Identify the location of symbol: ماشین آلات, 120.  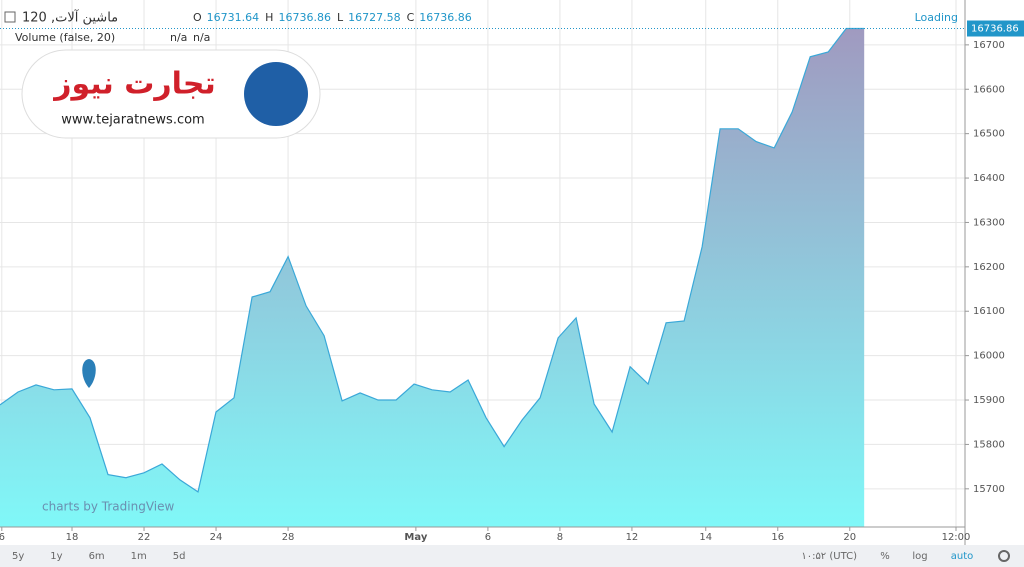
(70, 17).